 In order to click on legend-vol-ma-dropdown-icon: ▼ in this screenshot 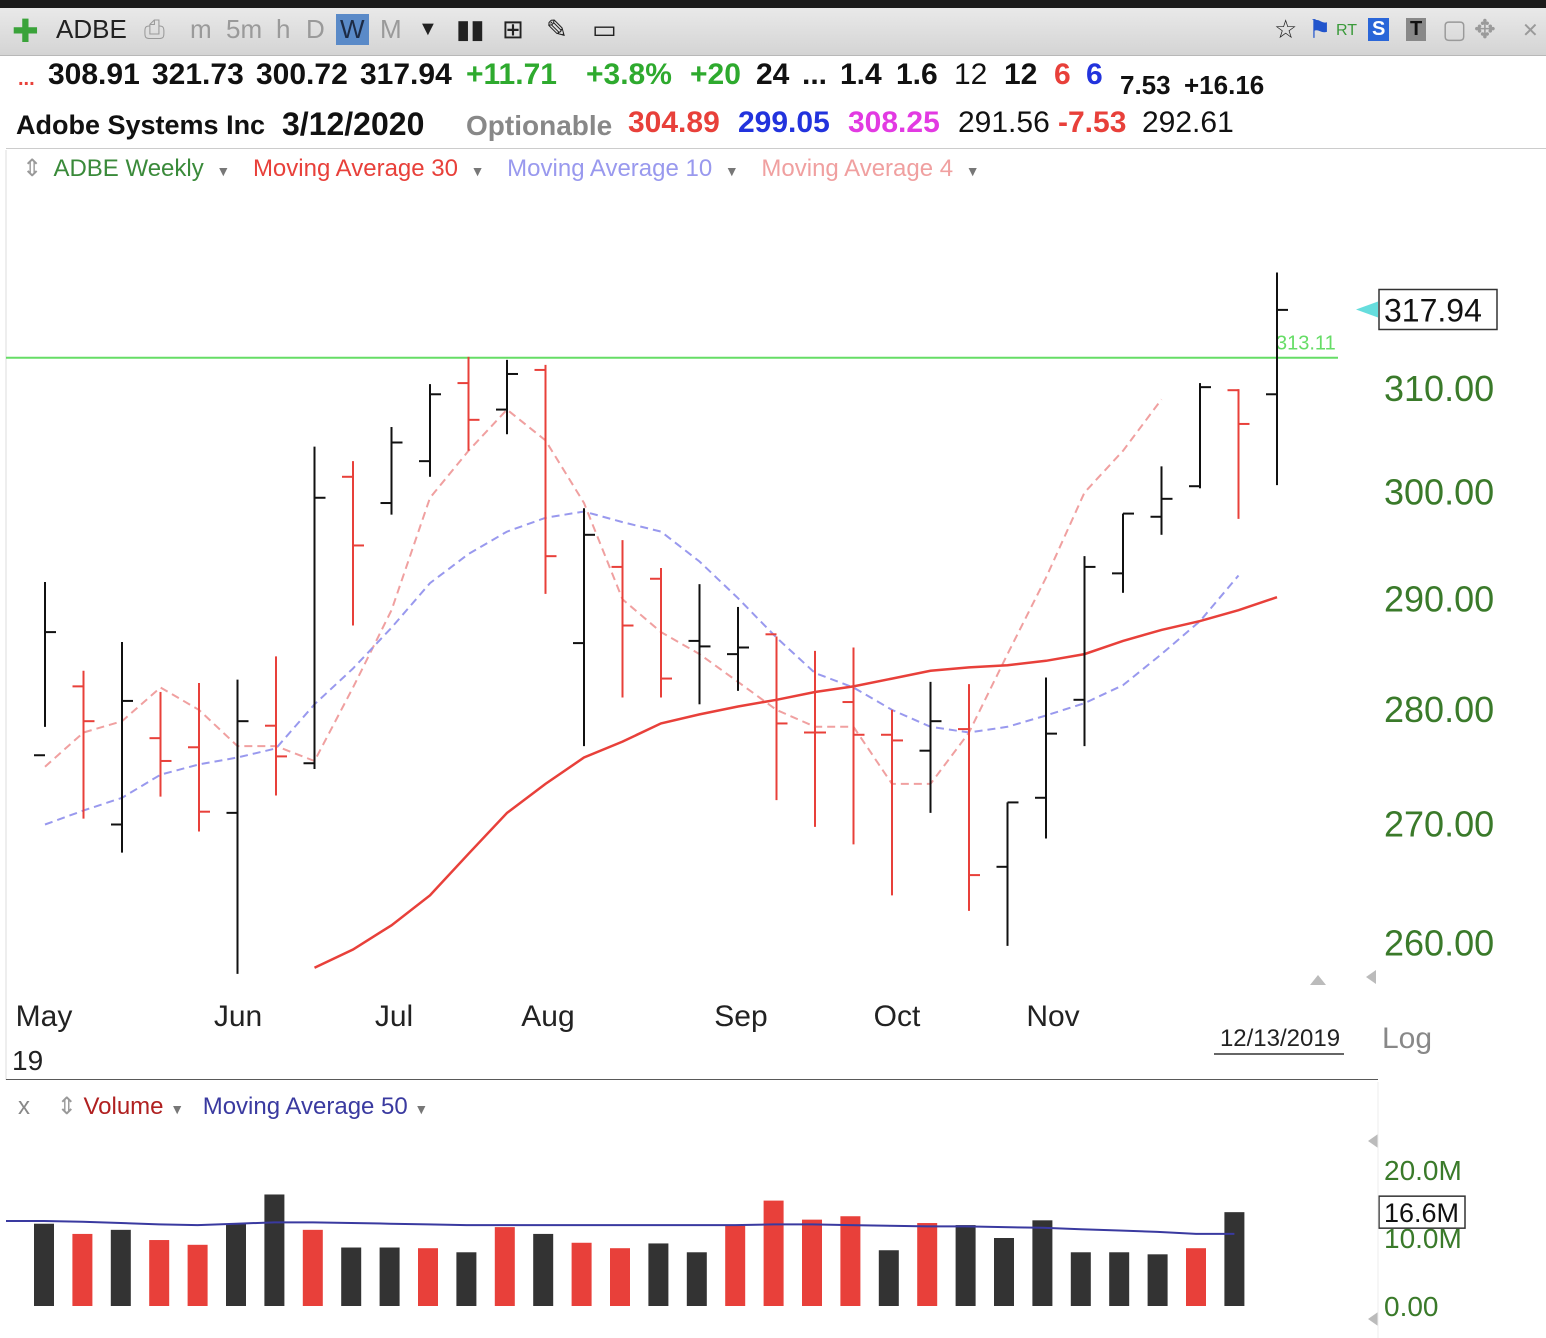, I will do `click(421, 1109)`.